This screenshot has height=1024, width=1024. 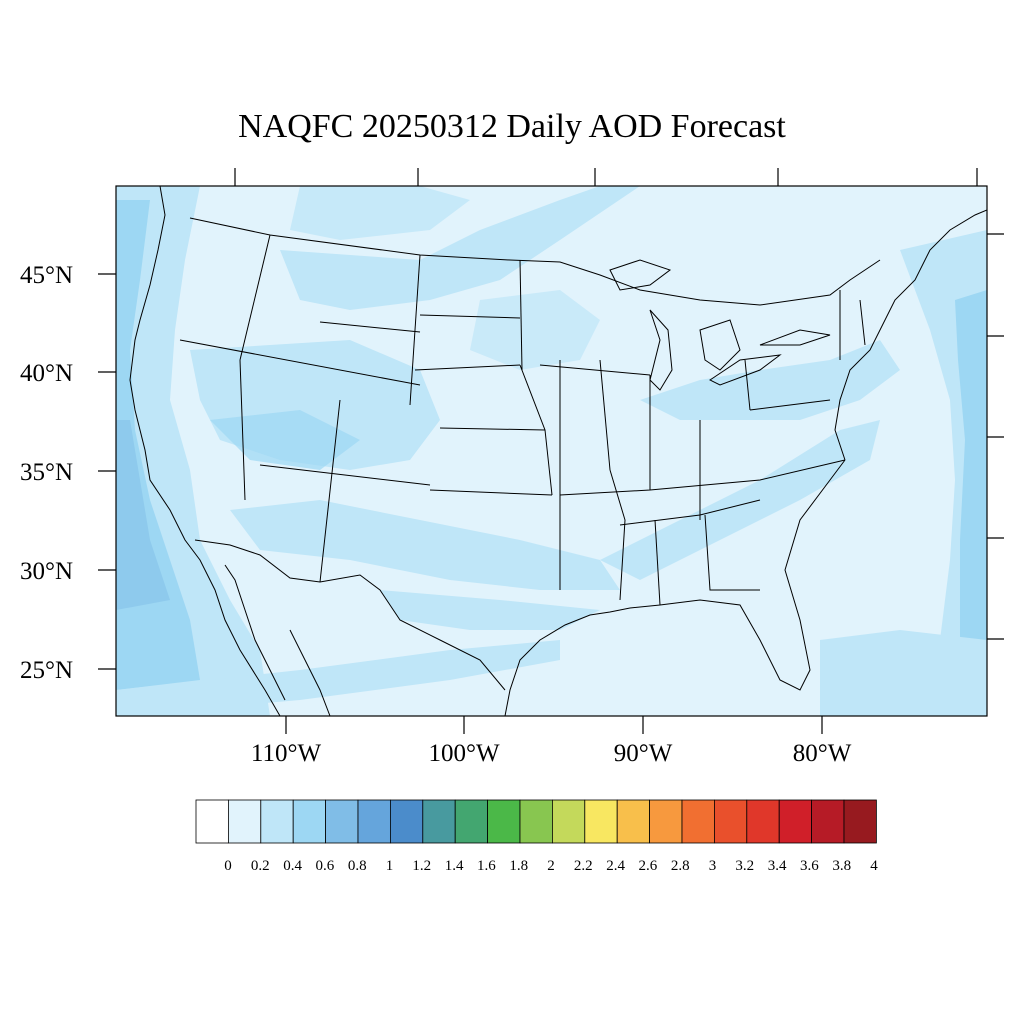 I want to click on colorbar-label: 1.2, so click(x=421, y=866).